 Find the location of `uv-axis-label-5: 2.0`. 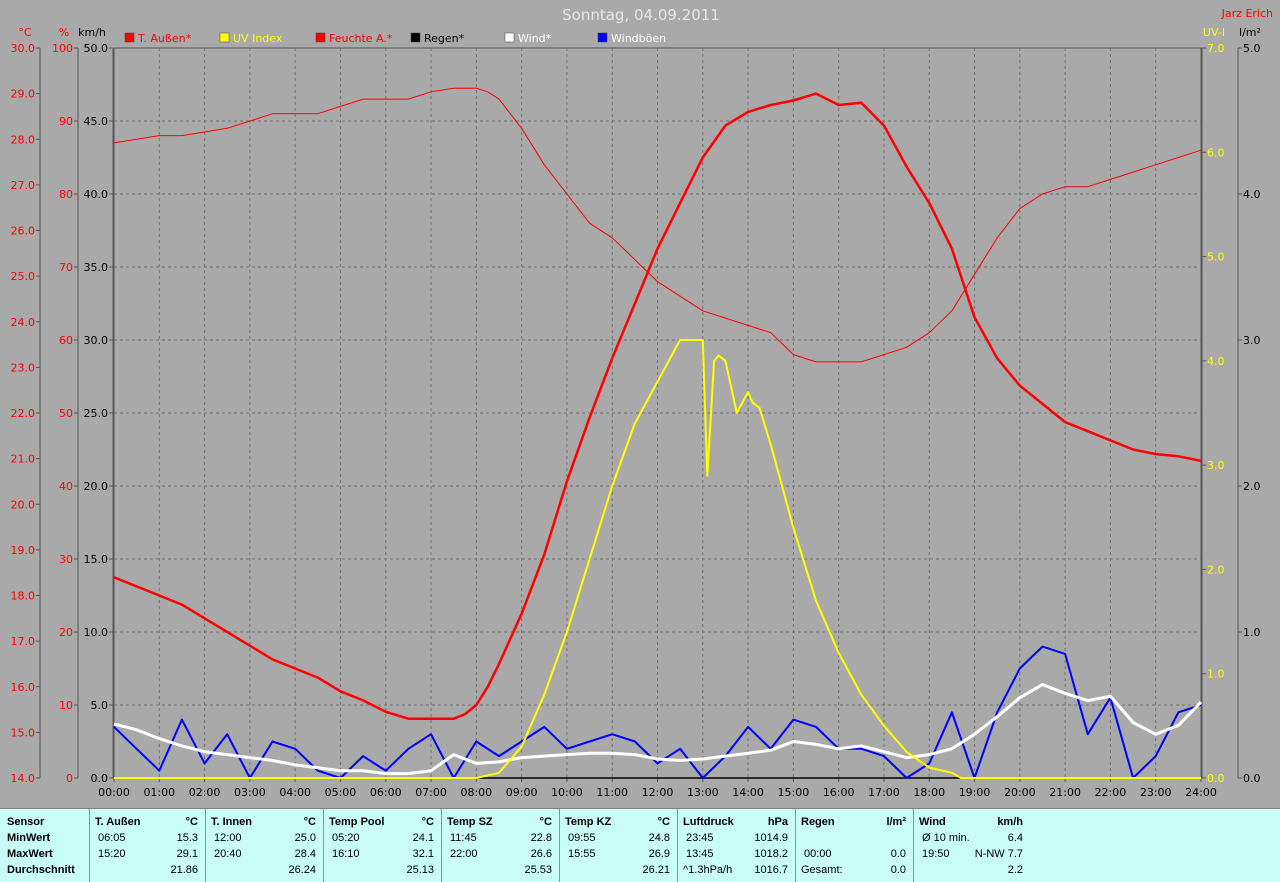

uv-axis-label-5: 2.0 is located at coordinates (1216, 569).